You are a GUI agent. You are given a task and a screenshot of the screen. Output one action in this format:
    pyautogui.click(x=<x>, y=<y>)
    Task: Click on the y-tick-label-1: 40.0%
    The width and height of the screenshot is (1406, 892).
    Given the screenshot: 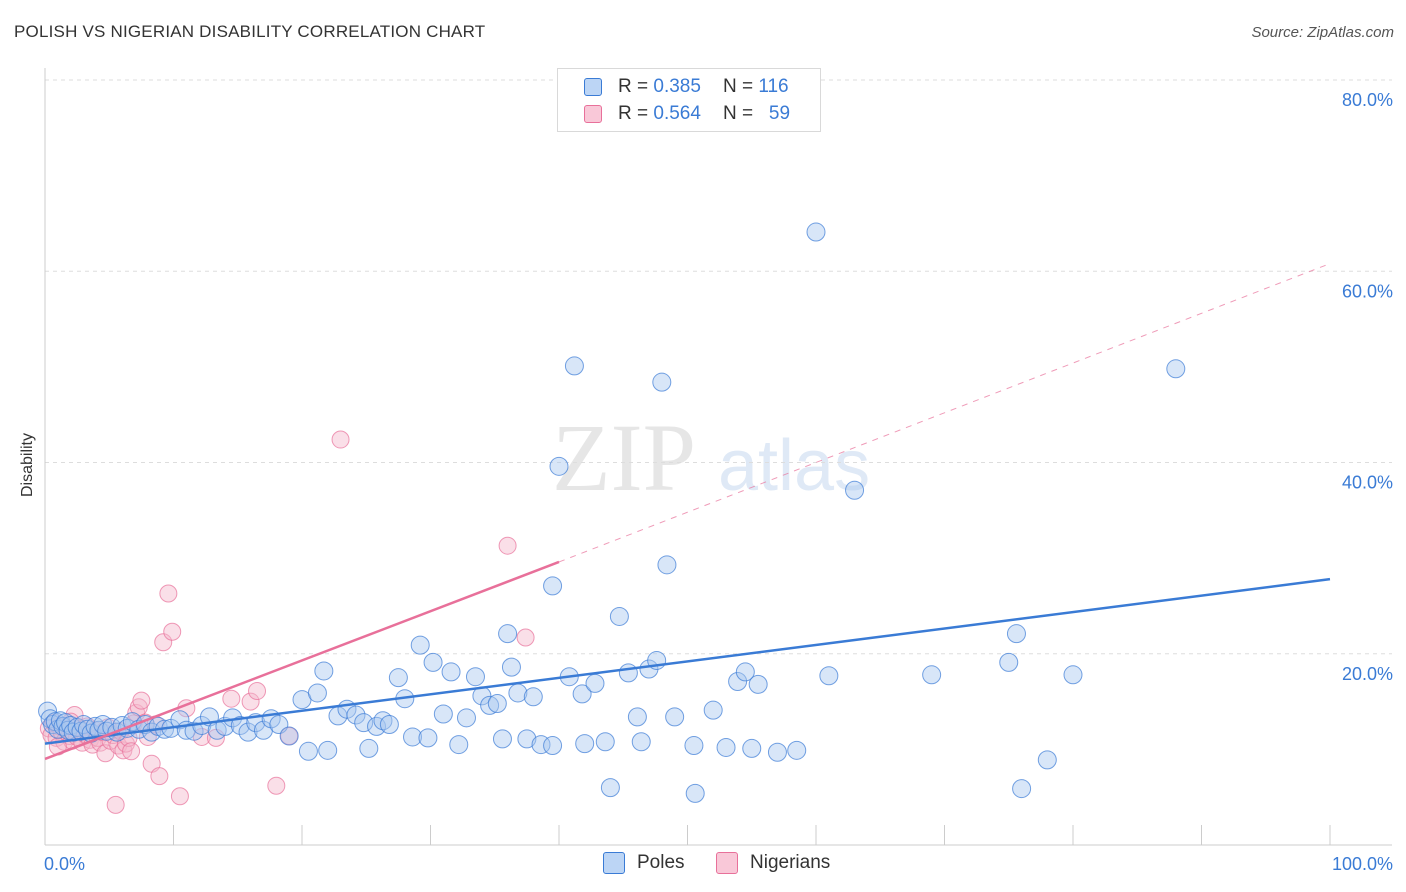 What is the action you would take?
    pyautogui.click(x=1367, y=483)
    